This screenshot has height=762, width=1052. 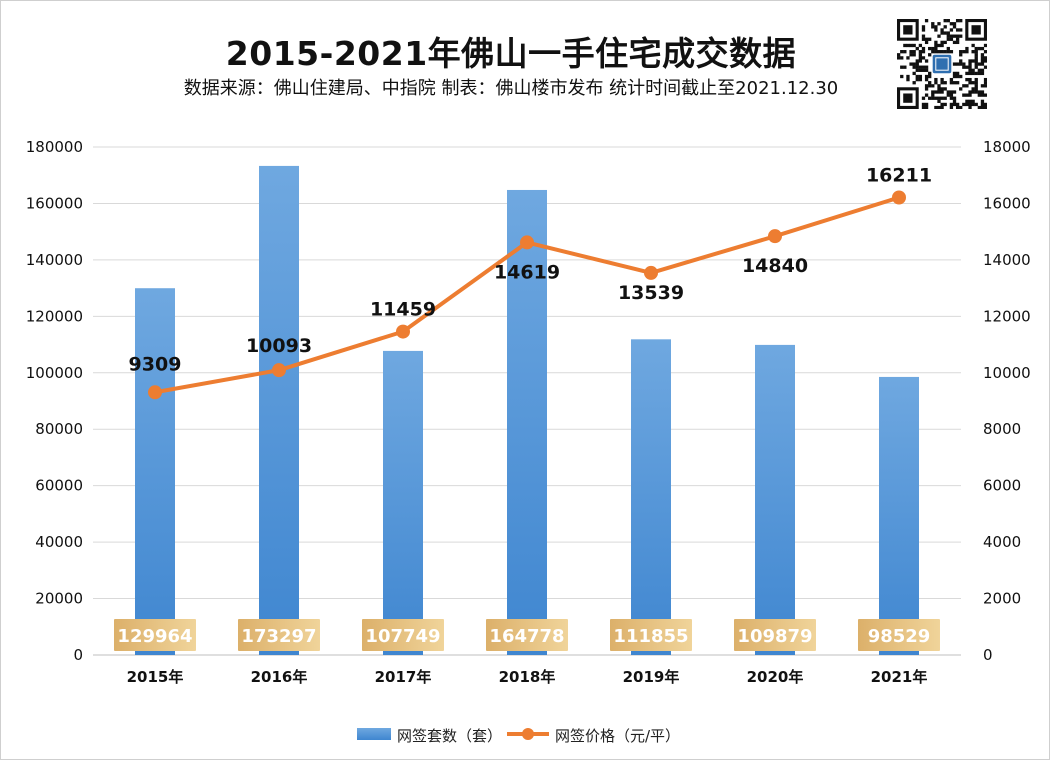 I want to click on bar-value-label: 98529, so click(x=899, y=636).